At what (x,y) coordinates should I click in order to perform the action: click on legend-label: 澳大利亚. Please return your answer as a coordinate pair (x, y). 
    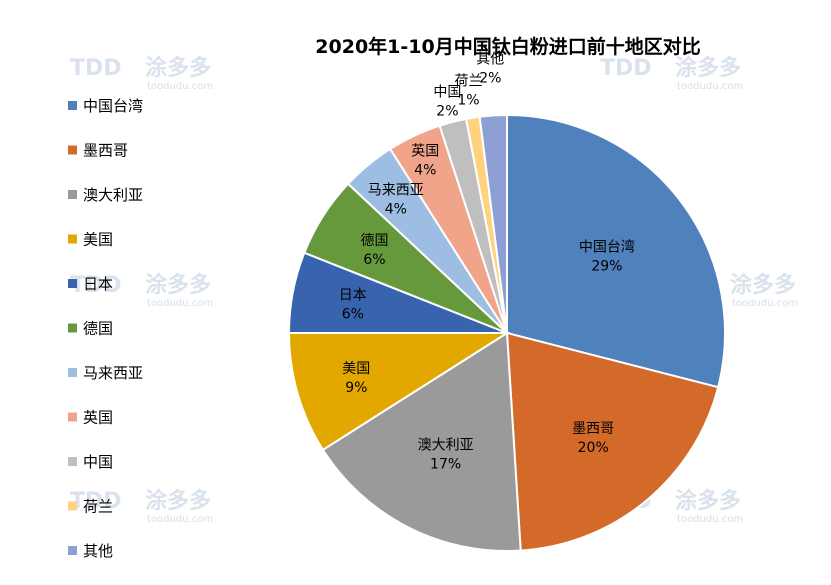
    Looking at the image, I should click on (113, 195).